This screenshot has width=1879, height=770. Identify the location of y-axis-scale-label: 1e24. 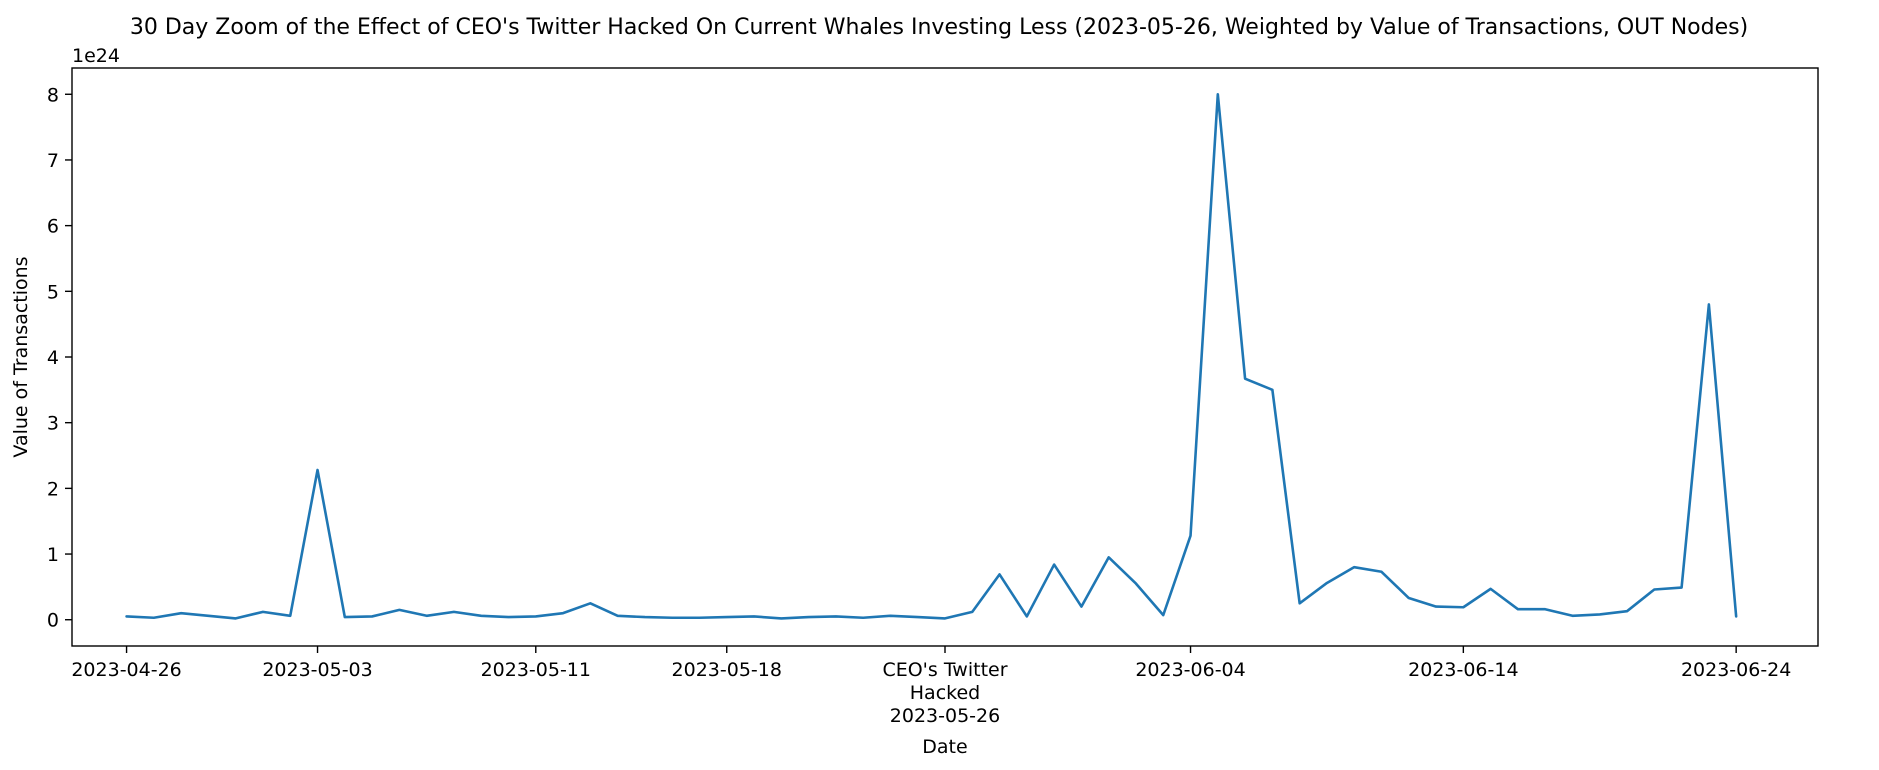
(96, 56).